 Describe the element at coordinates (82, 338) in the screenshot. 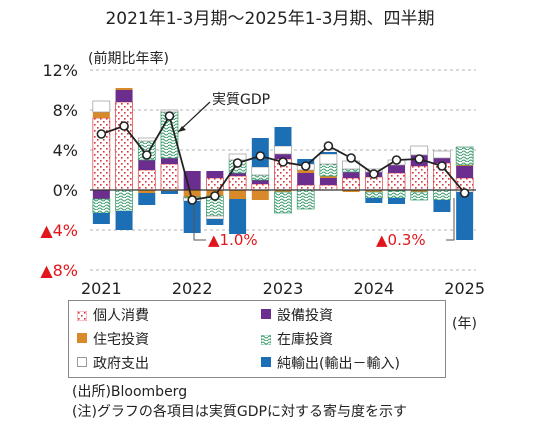

I see `housing-swatch` at that location.